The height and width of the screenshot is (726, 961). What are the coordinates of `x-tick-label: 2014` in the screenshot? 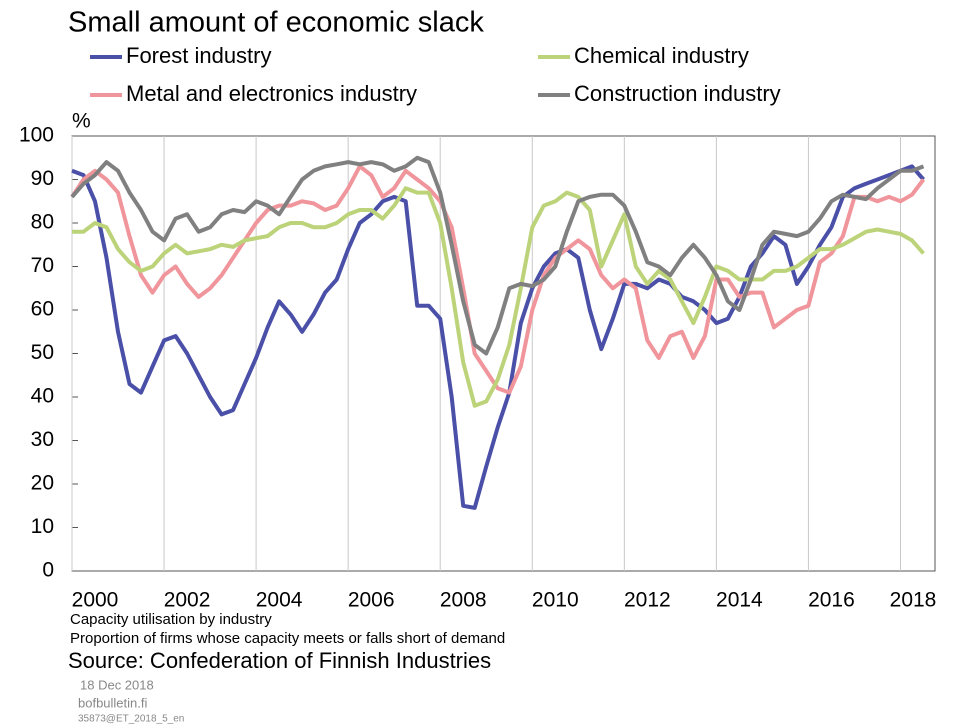 It's located at (739, 600).